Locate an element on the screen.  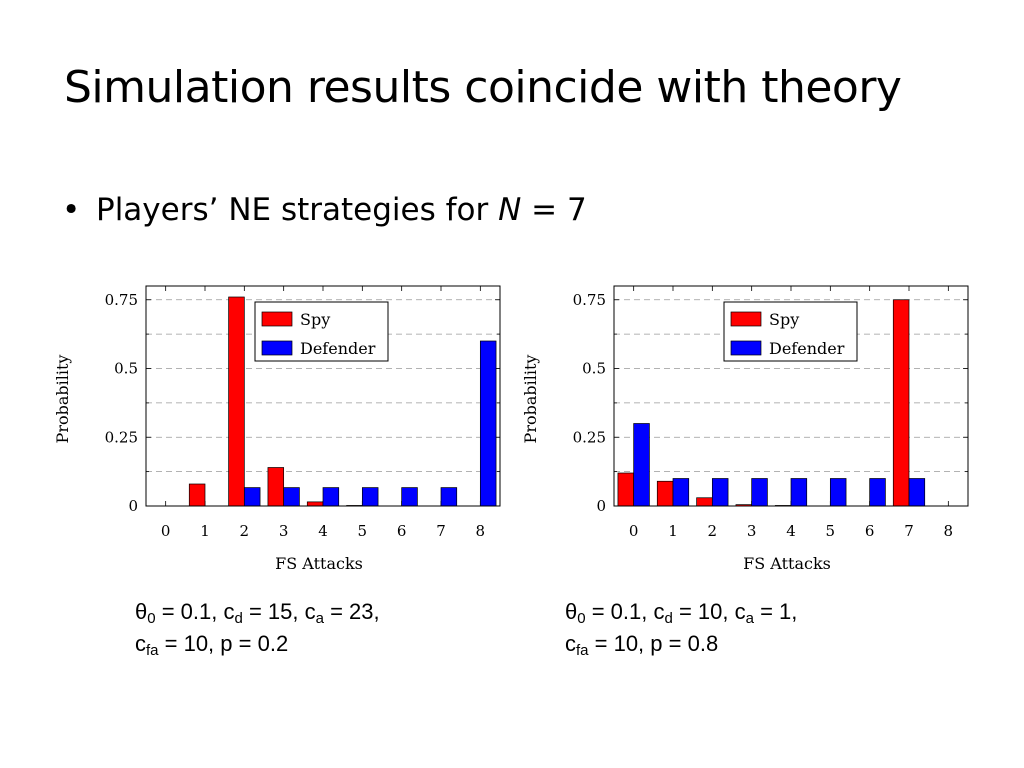
bullet-point: • Players’ NE strategies for N = 7 is located at coordinates (324, 210).